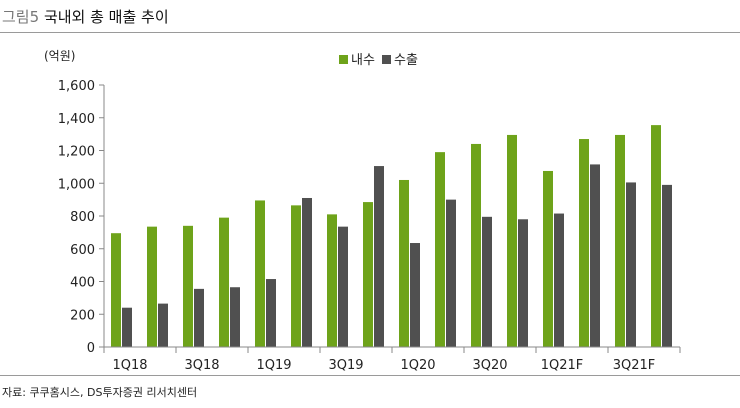 The image size is (740, 408). I want to click on bar-export-1Q18, so click(127, 327).